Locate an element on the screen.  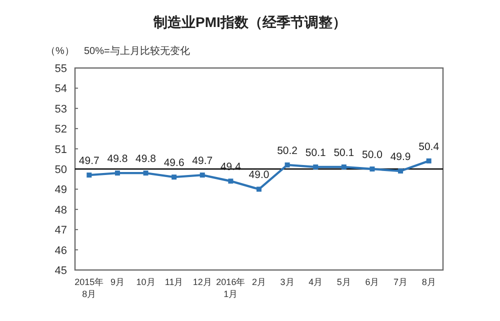
y-tick-label: 53 is located at coordinates (60, 109).